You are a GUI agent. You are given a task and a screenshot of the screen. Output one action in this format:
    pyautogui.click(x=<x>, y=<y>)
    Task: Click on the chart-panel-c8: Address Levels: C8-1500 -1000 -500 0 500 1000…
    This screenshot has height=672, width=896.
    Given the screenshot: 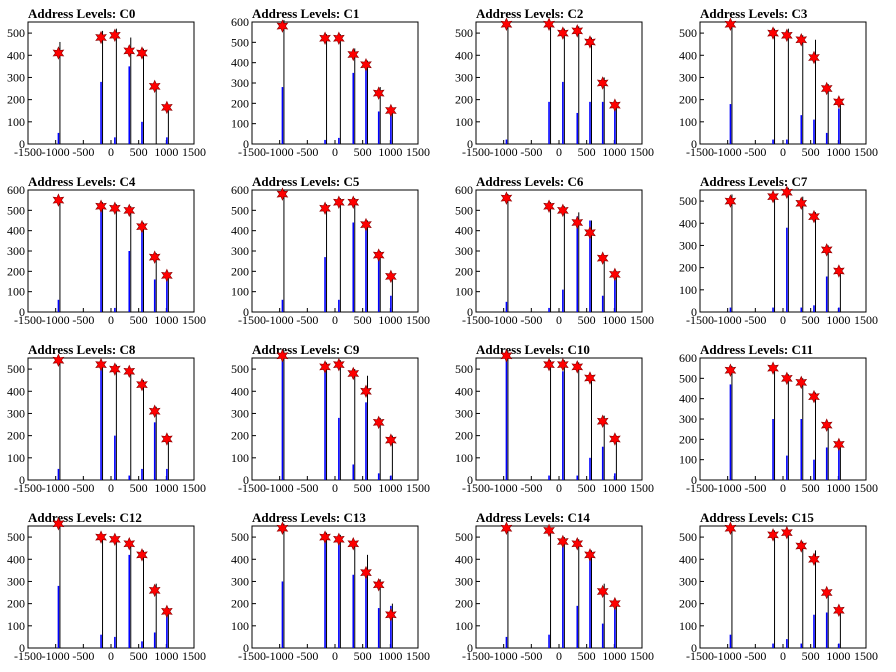 What is the action you would take?
    pyautogui.click(x=106, y=418)
    